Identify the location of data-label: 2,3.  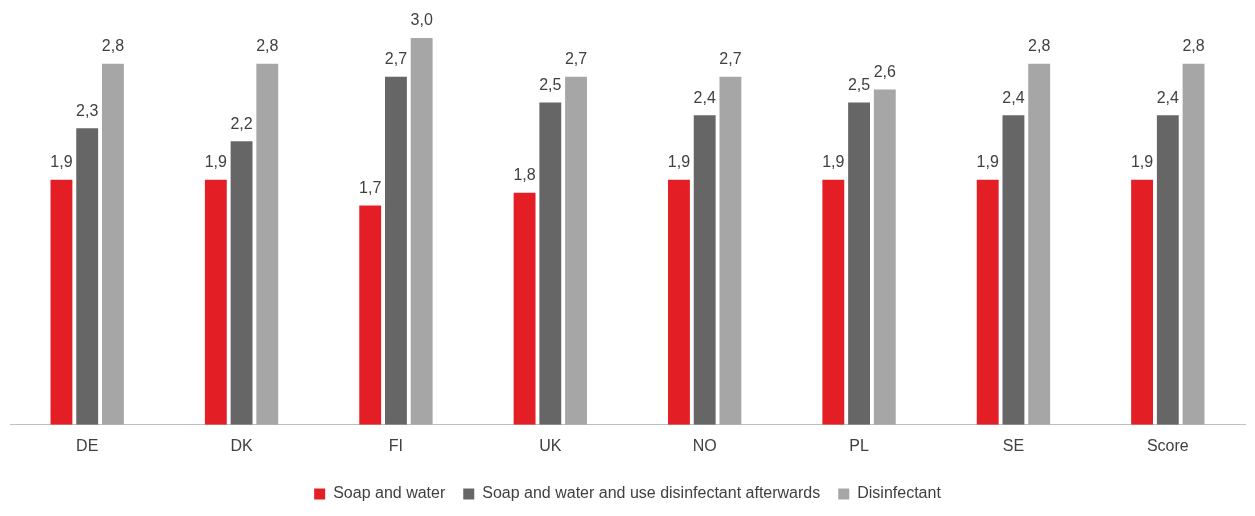
(87, 110).